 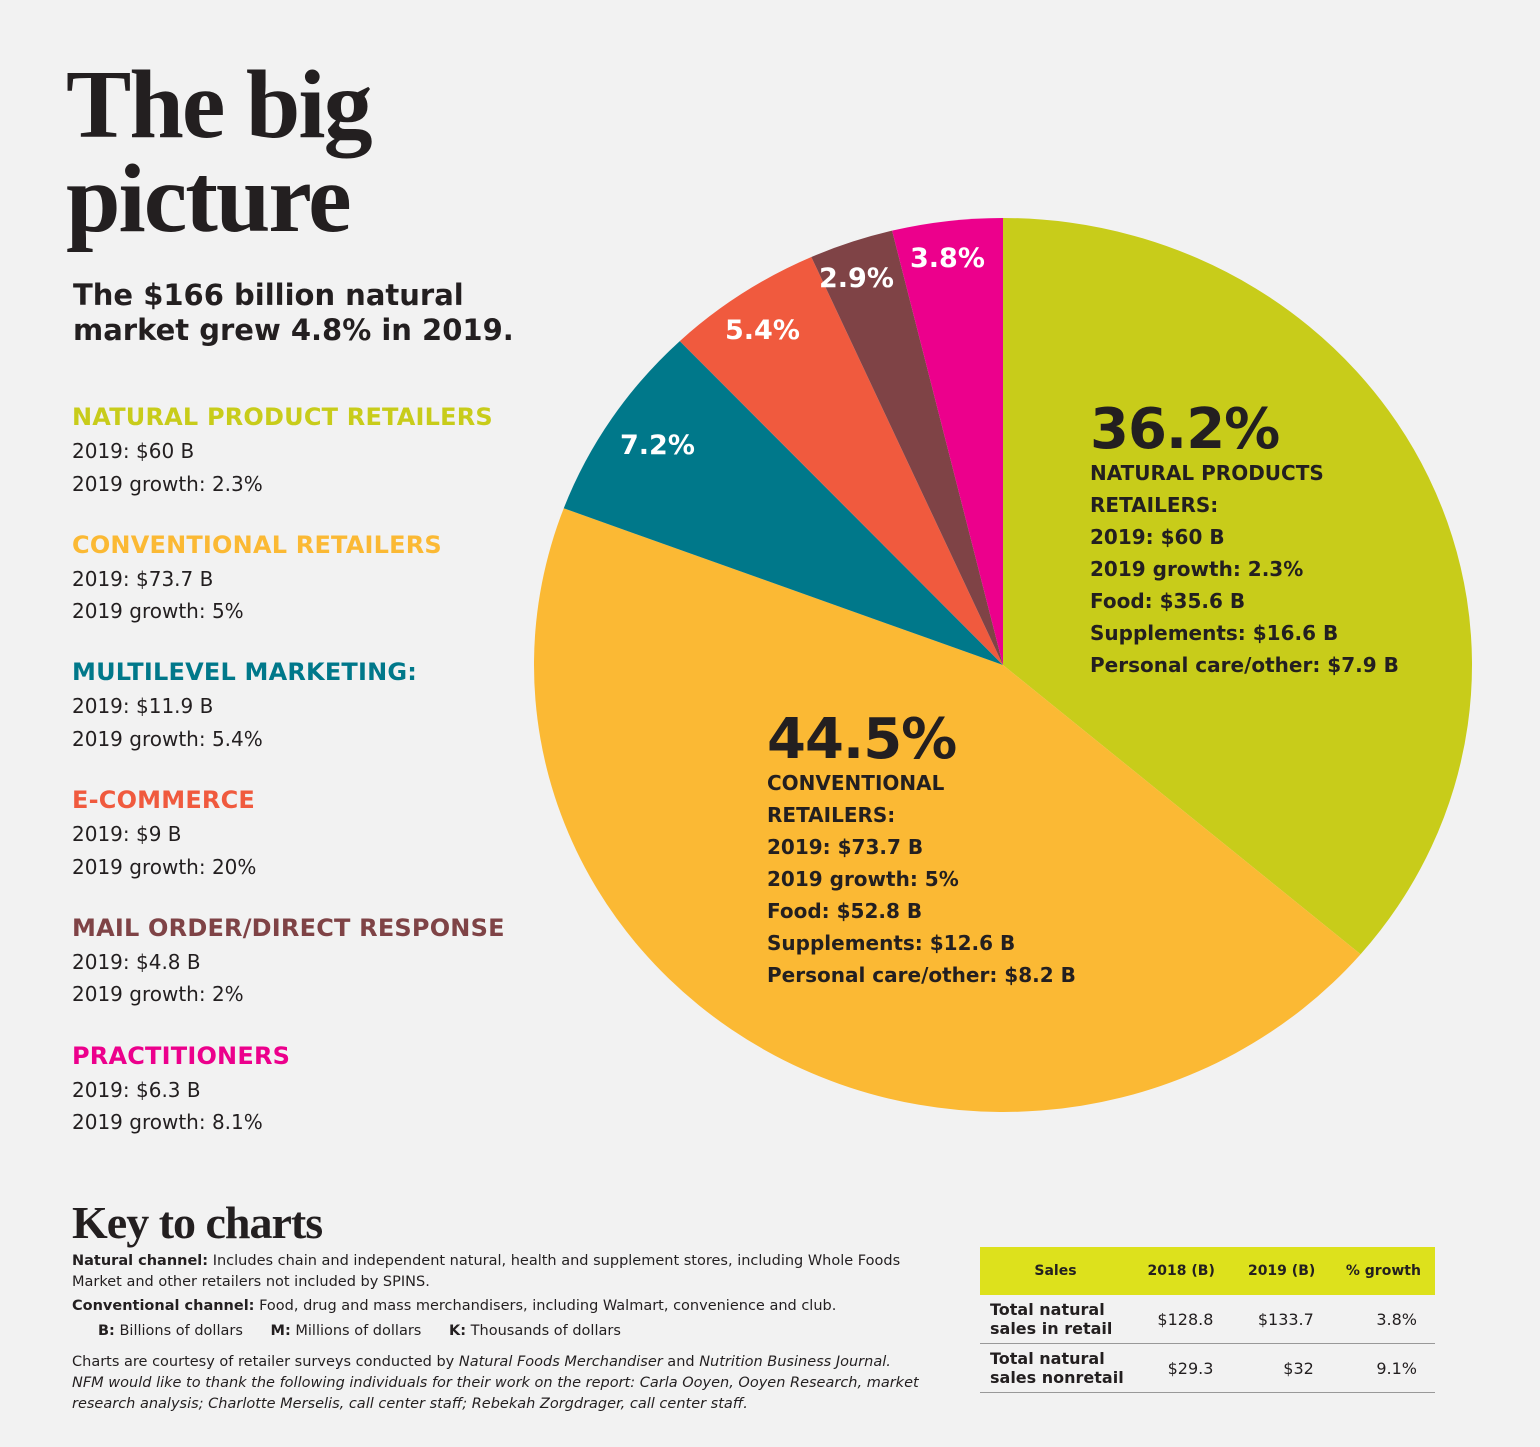 I want to click on row-label: Total natural sales in retail, so click(x=1055, y=1319).